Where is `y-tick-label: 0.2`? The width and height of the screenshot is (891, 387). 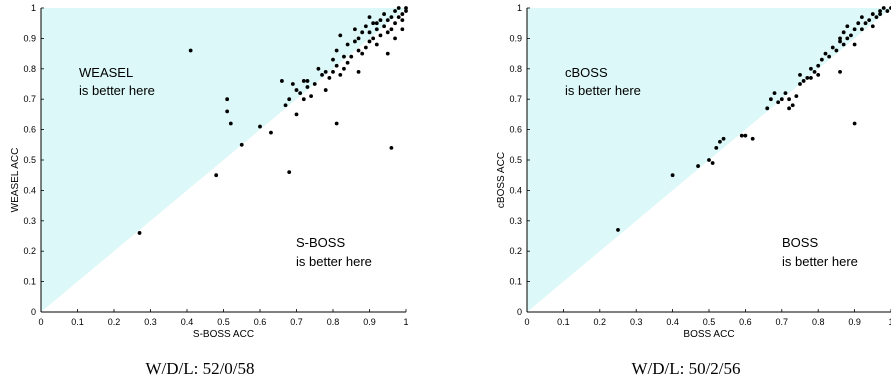 y-tick-label: 0.2 is located at coordinates (29, 251).